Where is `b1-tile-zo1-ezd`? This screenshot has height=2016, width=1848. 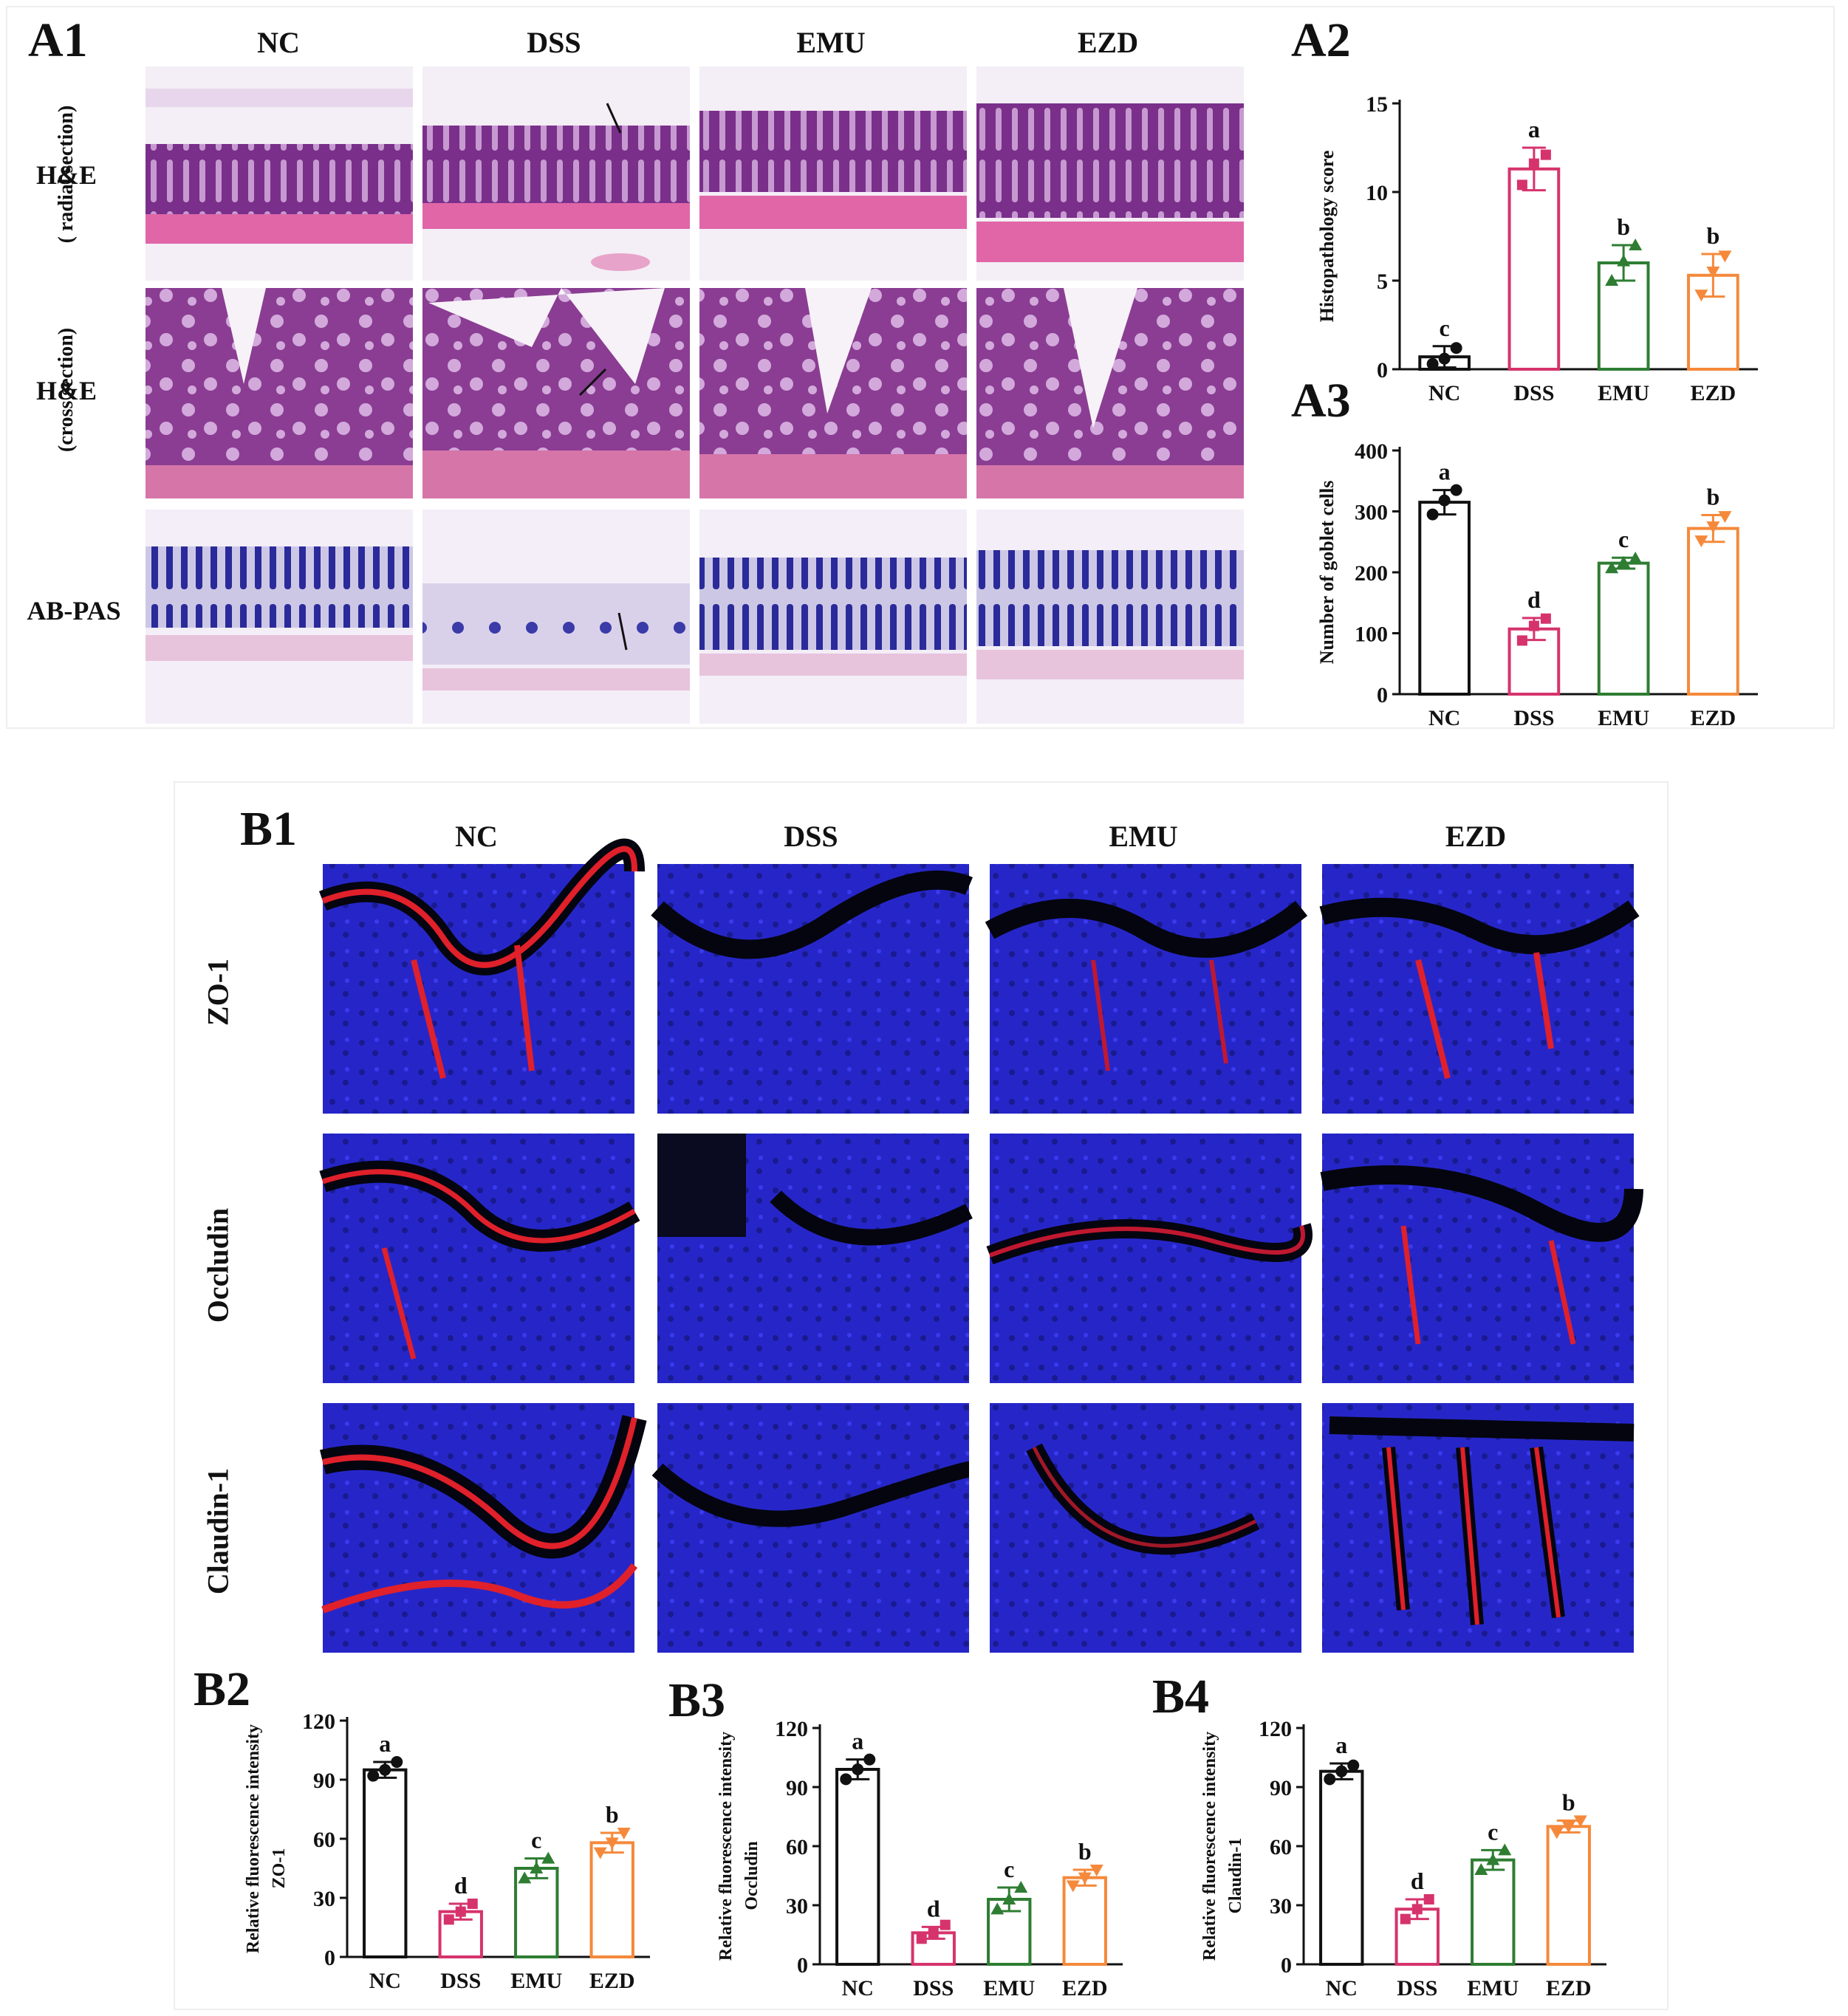
b1-tile-zo1-ezd is located at coordinates (1479, 989).